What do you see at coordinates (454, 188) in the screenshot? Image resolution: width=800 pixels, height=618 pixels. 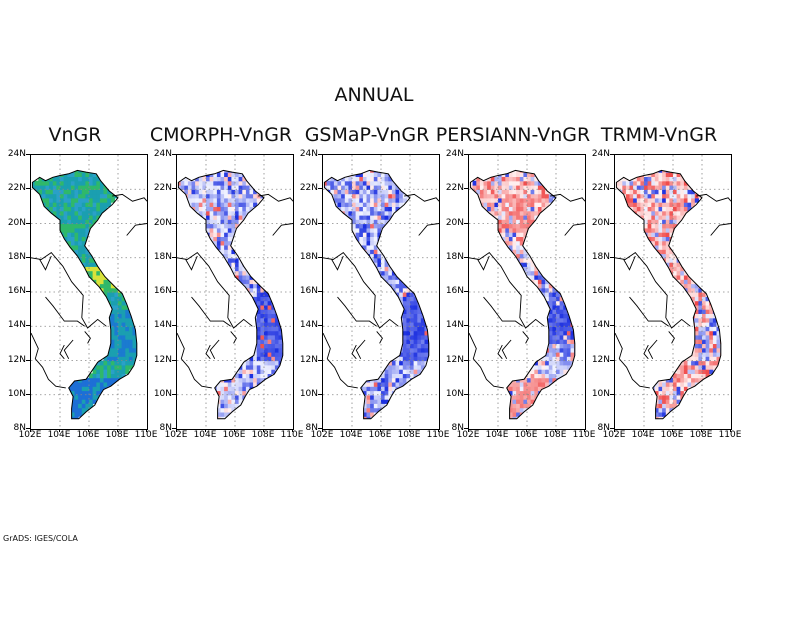 I see `lat-tick-label: 22N` at bounding box center [454, 188].